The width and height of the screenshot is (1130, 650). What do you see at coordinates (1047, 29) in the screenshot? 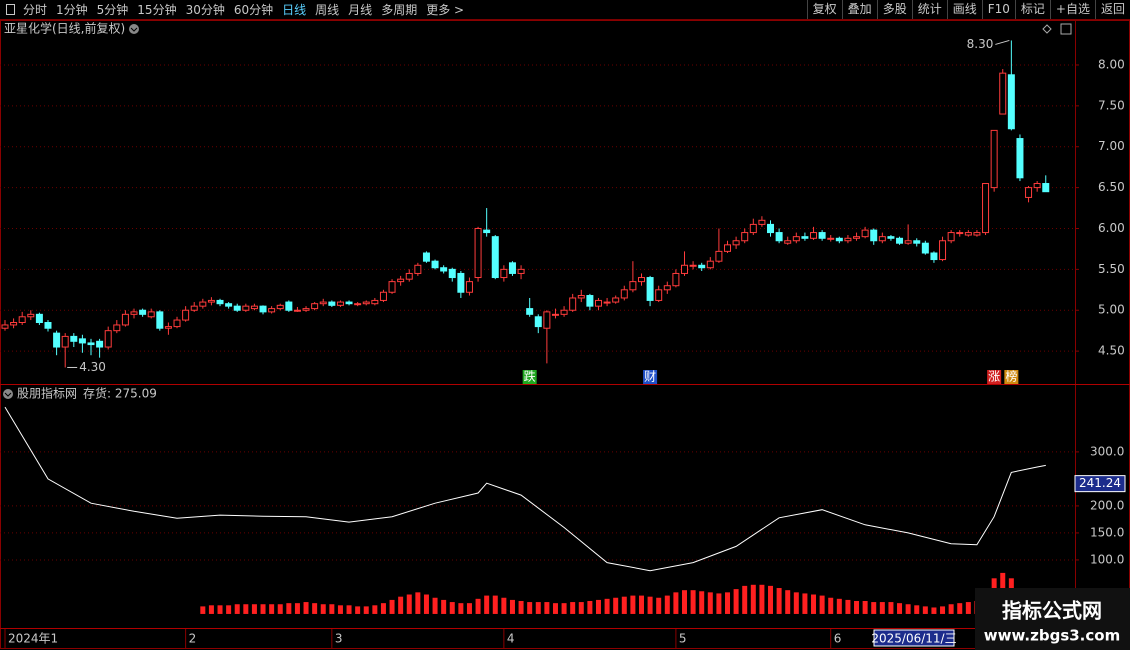
I see `diamond-icon` at bounding box center [1047, 29].